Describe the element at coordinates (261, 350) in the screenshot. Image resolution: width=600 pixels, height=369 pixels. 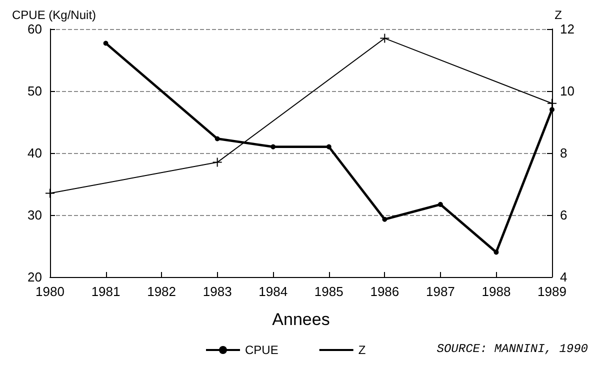
I see `legend-label: CPUE` at that location.